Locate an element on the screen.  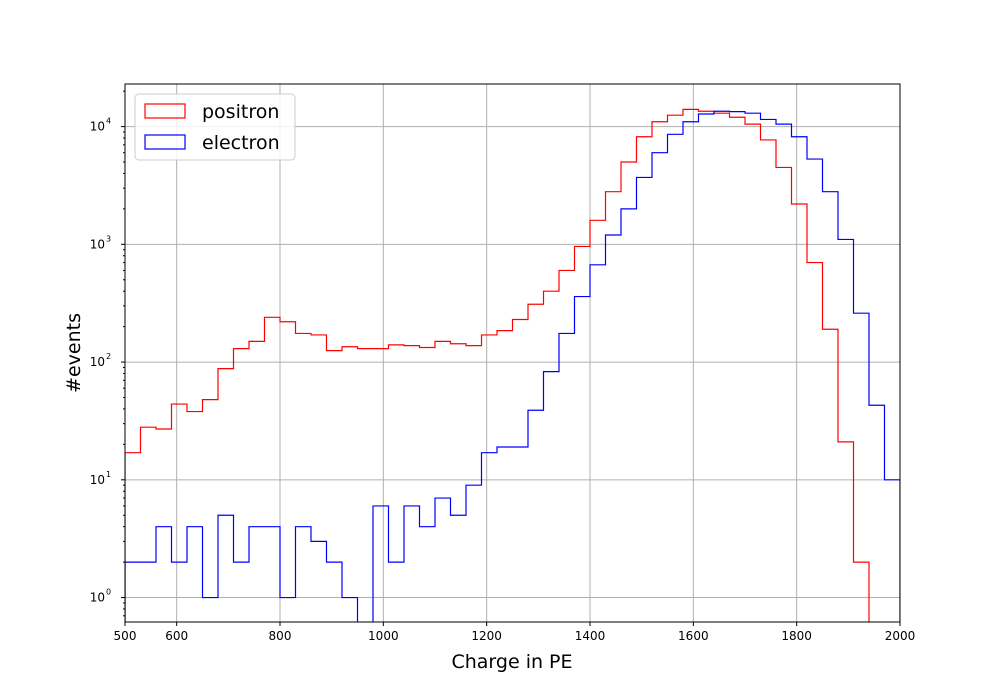
legend: positron electron is located at coordinates (215, 127).